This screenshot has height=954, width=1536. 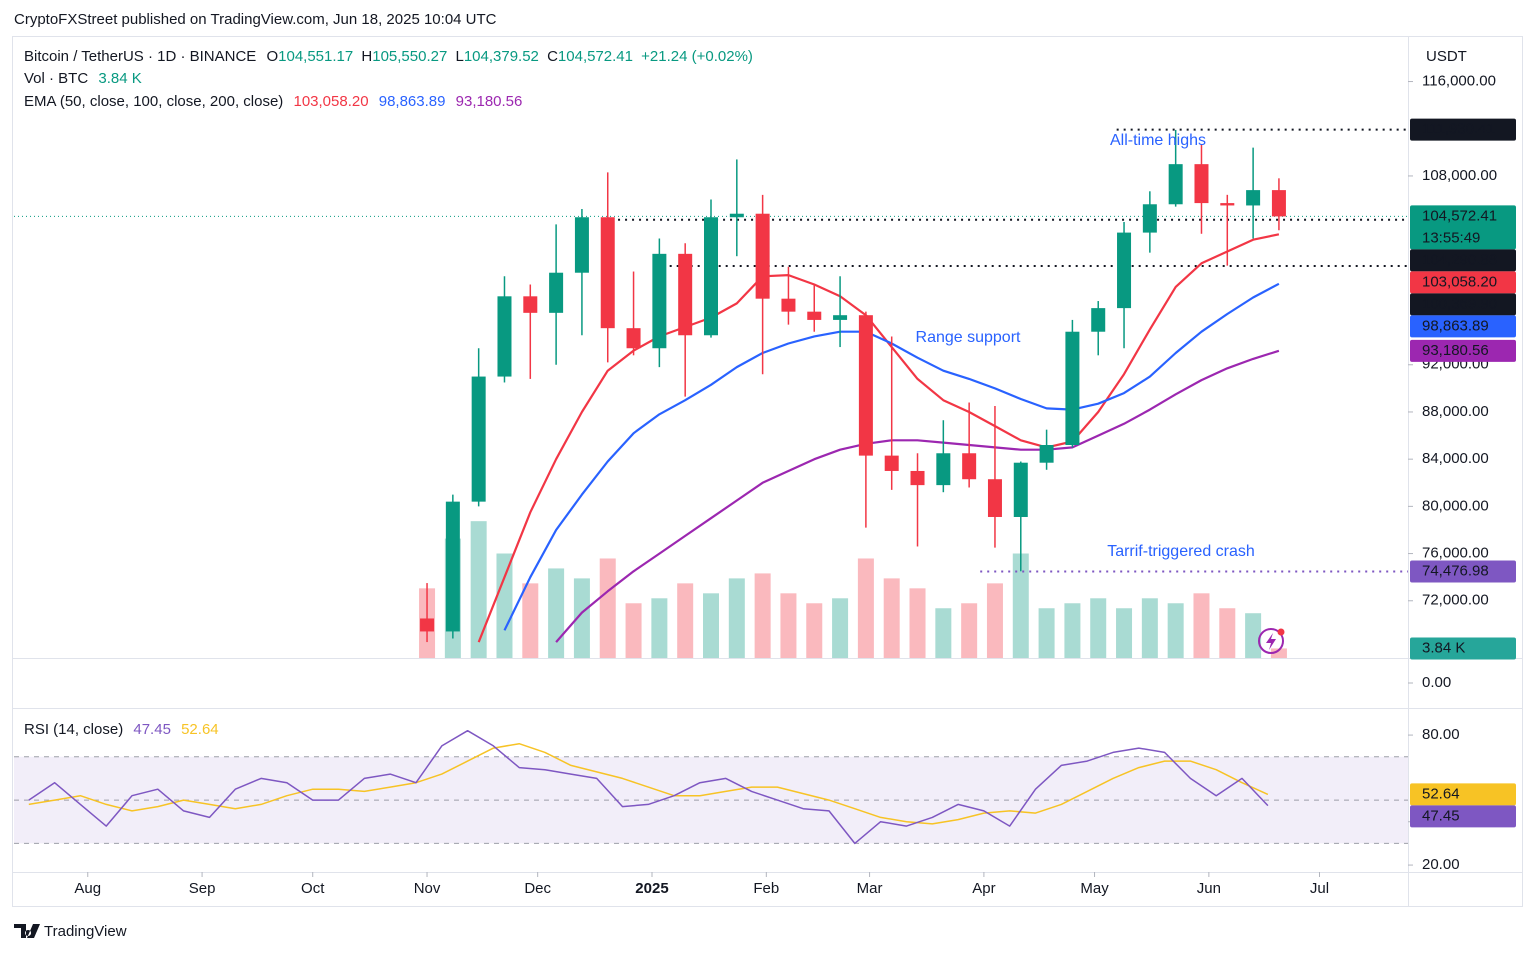 What do you see at coordinates (200, 729) in the screenshot?
I see `rsi-ma-value: 52.64` at bounding box center [200, 729].